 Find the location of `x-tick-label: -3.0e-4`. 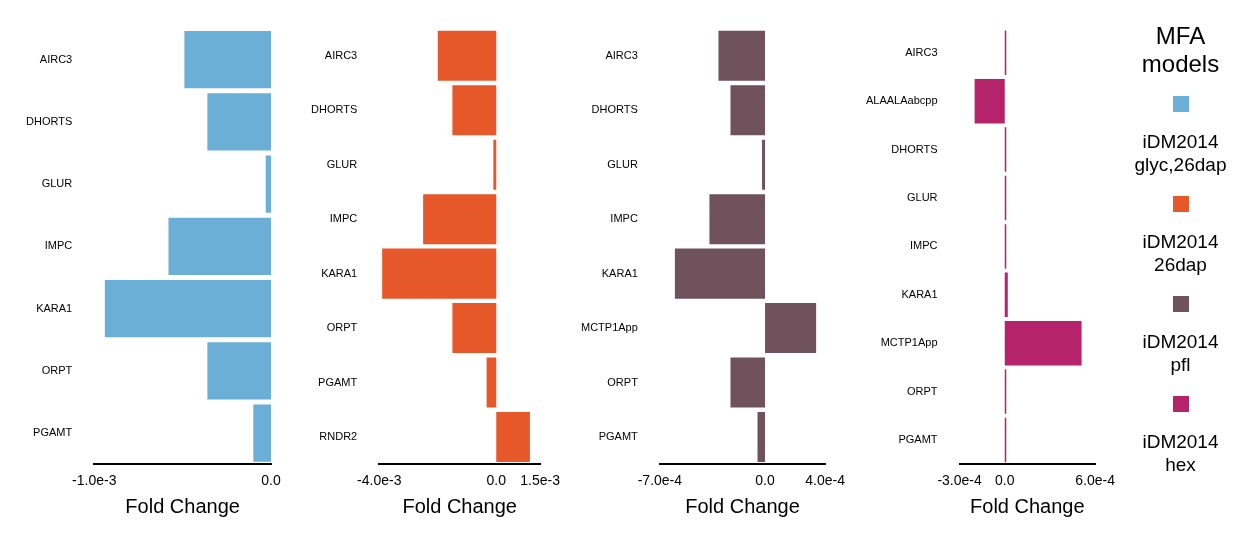

x-tick-label: -3.0e-4 is located at coordinates (959, 480).